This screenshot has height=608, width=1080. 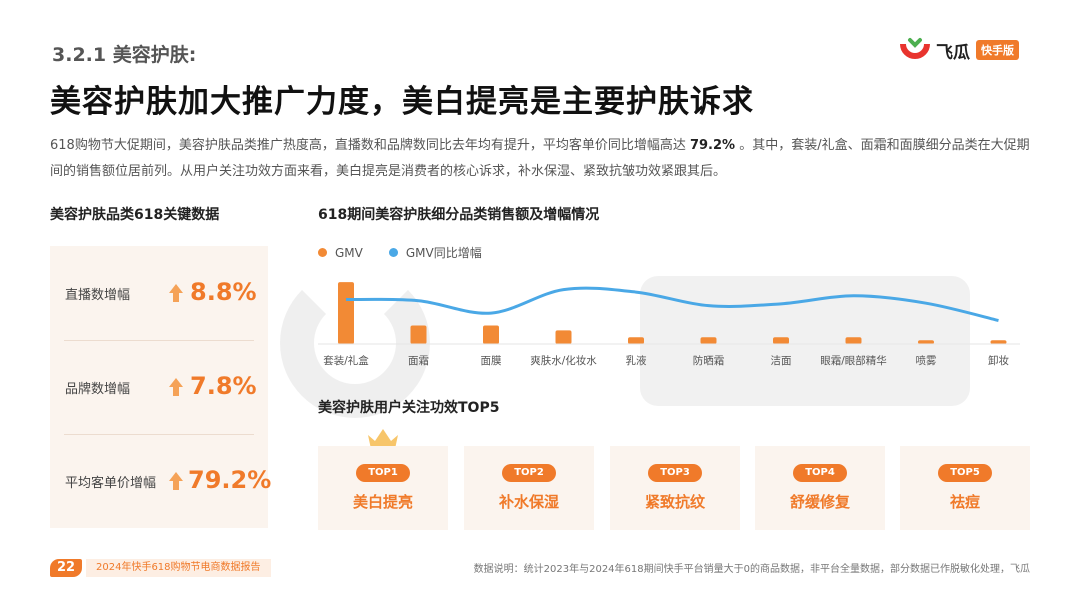 I want to click on feigua-logo-icon, so click(x=915, y=50).